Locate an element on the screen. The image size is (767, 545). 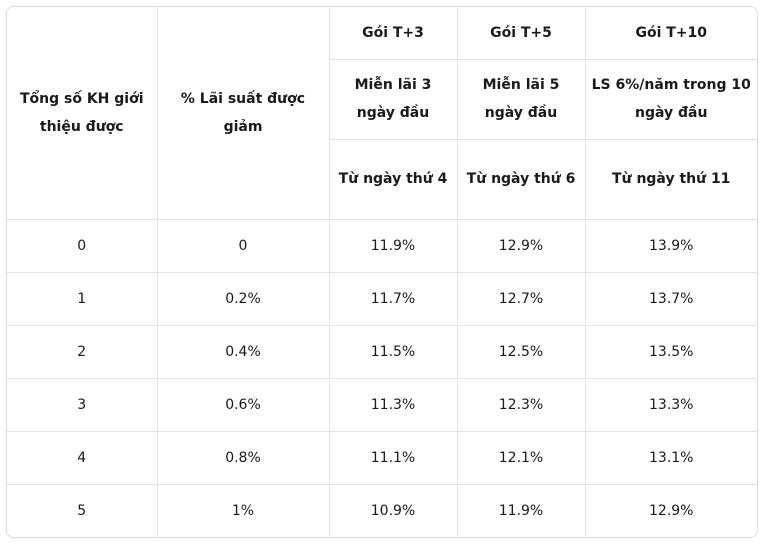
header-free-period-t10: LS 6%/năm trong 10 ngày đầu is located at coordinates (670, 99).